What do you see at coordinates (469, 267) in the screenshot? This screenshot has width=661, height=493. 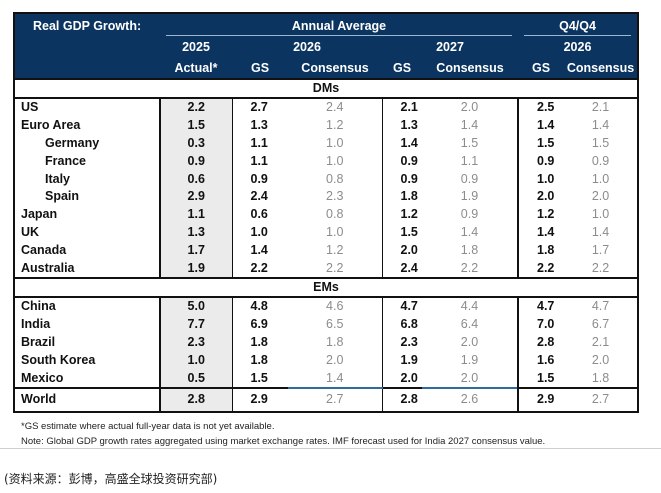 I see `consensus-2027-value: 2.2` at bounding box center [469, 267].